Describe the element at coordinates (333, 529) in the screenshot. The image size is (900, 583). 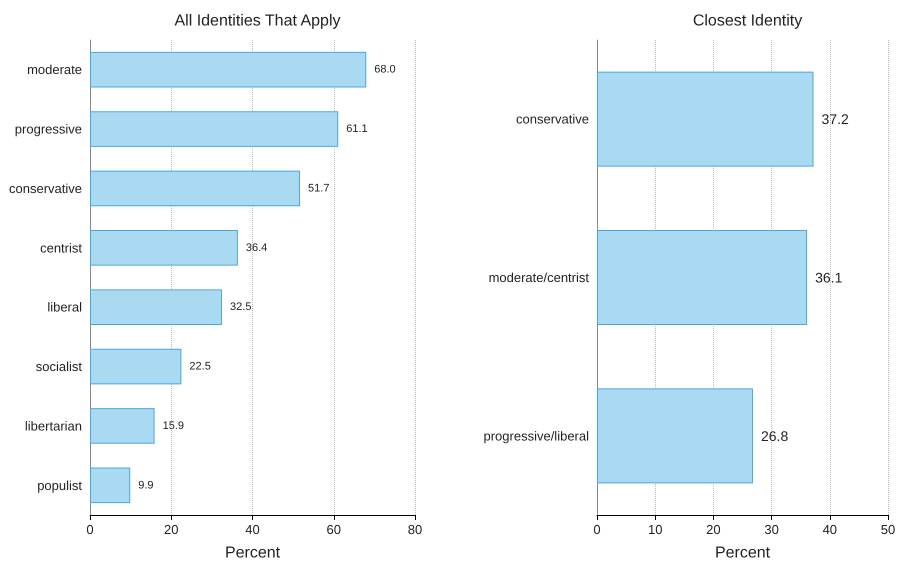
I see `x-tick-label: 60` at that location.